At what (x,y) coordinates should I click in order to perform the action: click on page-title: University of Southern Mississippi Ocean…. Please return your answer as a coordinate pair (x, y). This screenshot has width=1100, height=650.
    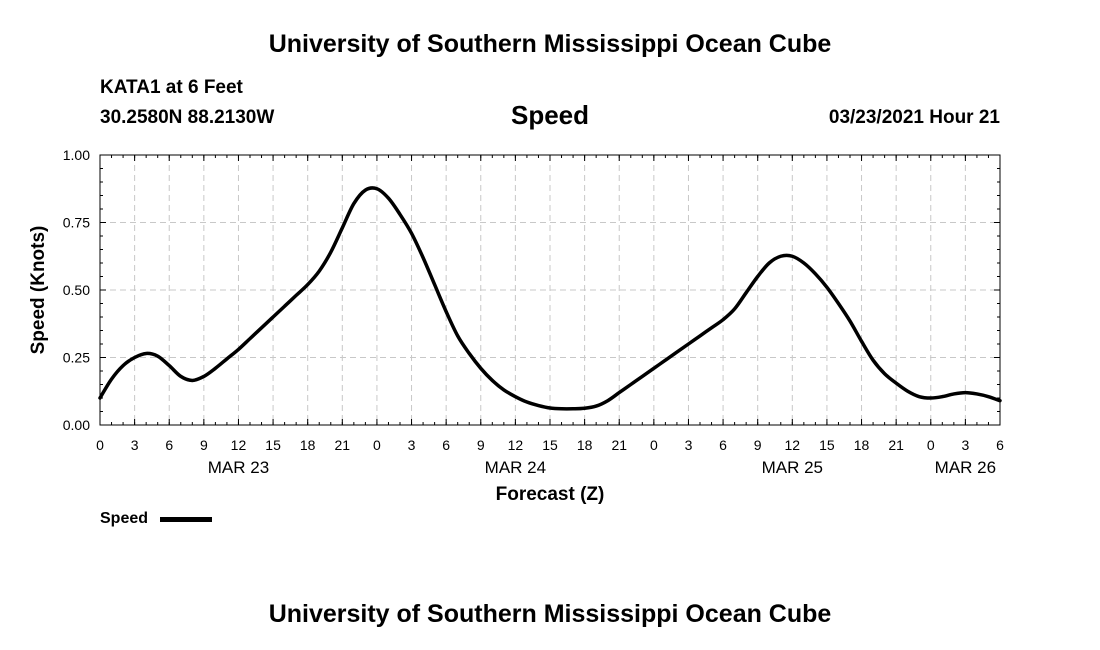
    Looking at the image, I should click on (550, 44).